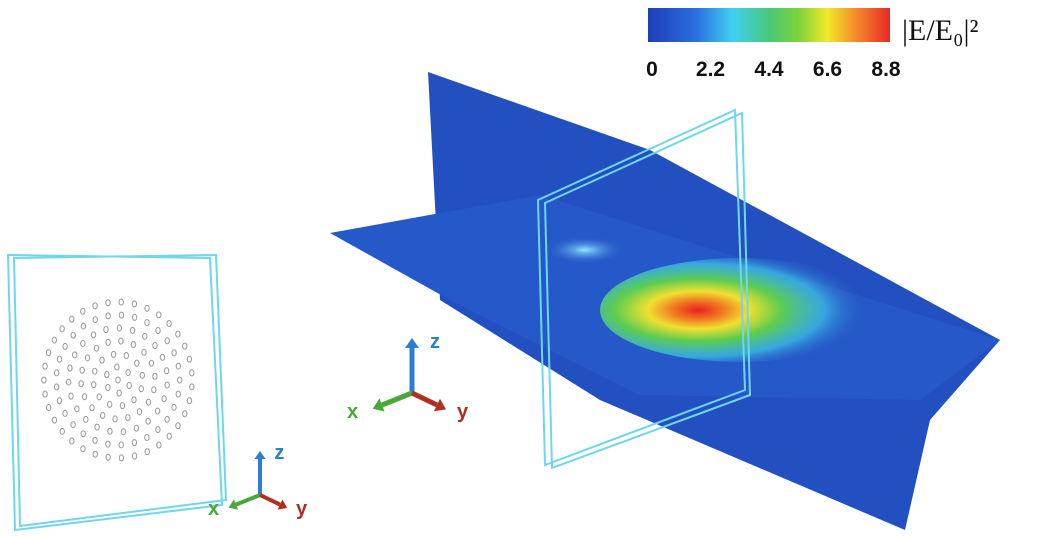  I want to click on colorbar-tick-label: 2.2, so click(710, 69).